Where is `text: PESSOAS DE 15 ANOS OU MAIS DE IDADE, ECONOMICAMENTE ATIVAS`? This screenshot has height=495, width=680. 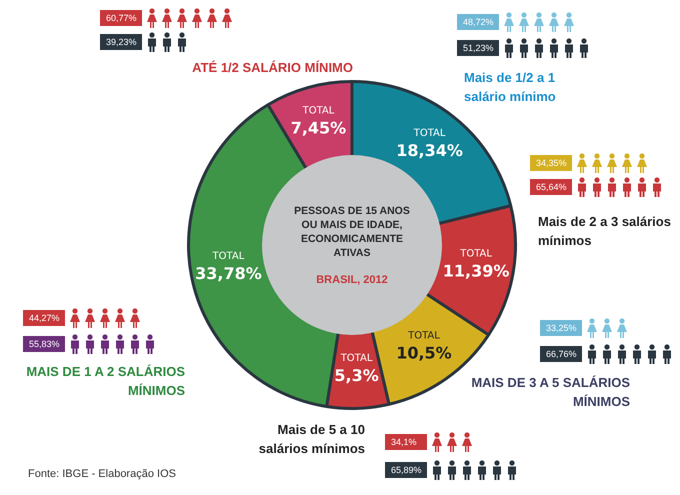
text: PESSOAS DE 15 ANOS OU MAIS DE IDADE, ECONOMICAMENTE ATIVAS is located at coordinates (352, 232).